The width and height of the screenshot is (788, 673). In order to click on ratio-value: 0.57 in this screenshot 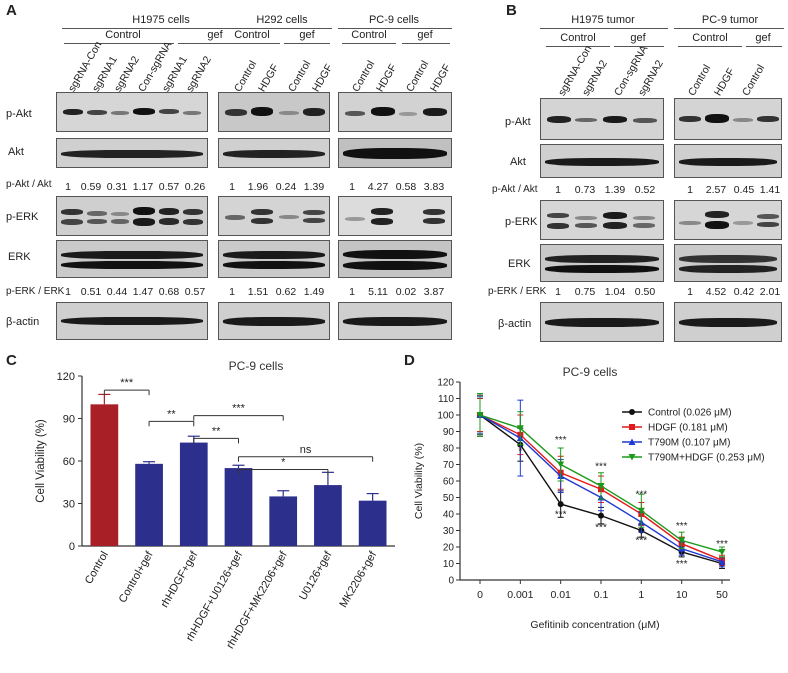, I will do `click(169, 187)`.